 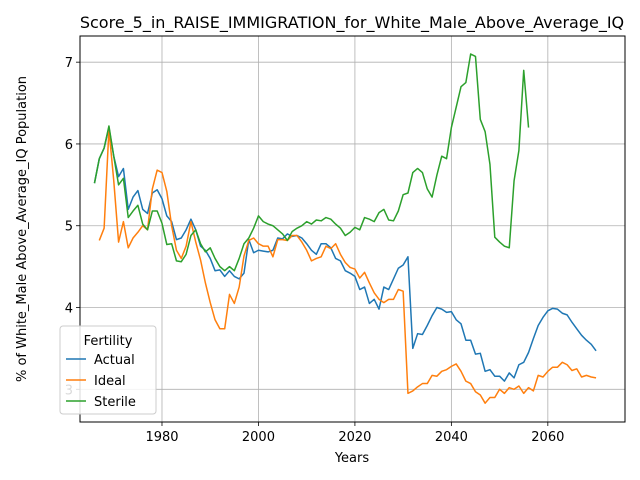 I want to click on x-tick-label: 2040, so click(x=451, y=437).